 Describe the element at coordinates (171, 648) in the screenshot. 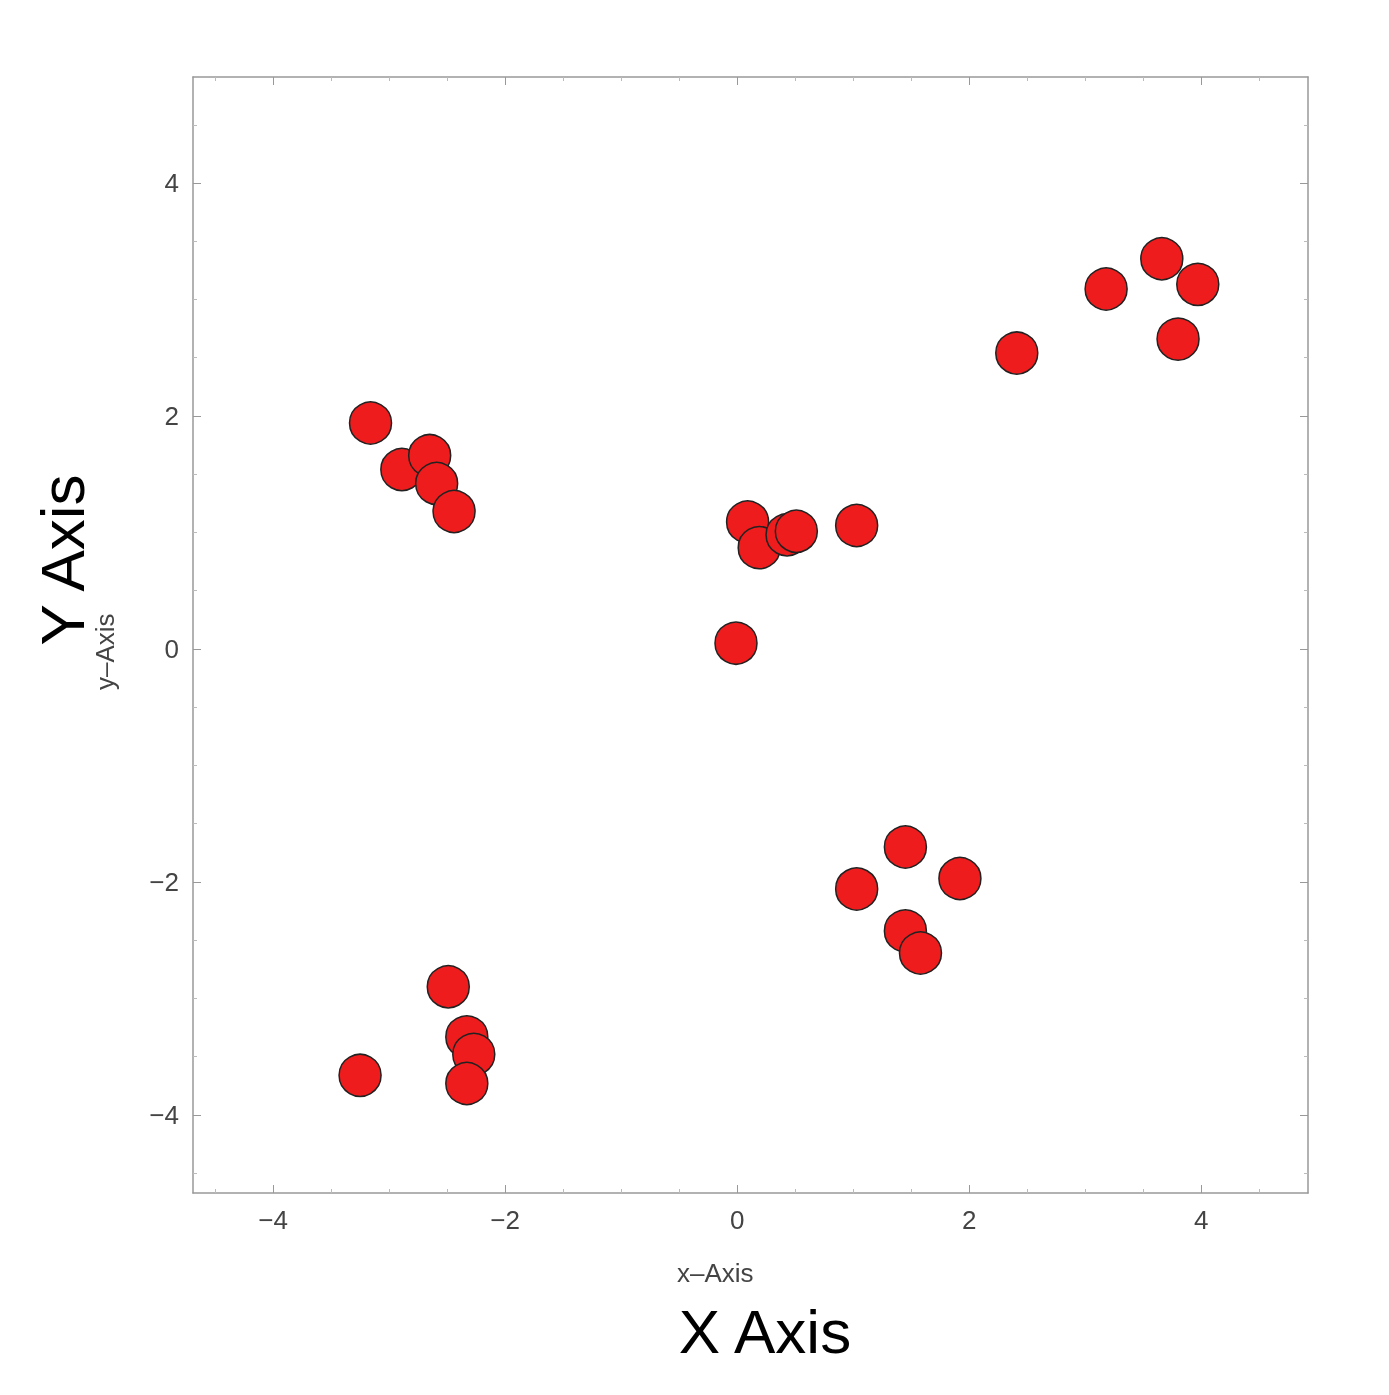

I see `y-tick-label: 0` at that location.